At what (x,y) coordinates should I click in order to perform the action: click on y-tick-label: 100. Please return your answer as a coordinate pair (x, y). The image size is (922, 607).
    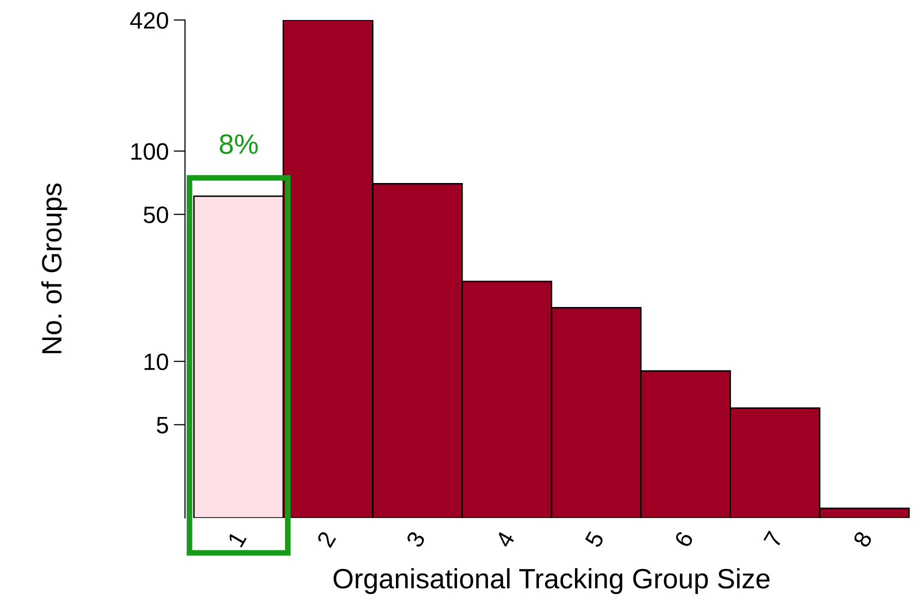
    Looking at the image, I should click on (149, 151).